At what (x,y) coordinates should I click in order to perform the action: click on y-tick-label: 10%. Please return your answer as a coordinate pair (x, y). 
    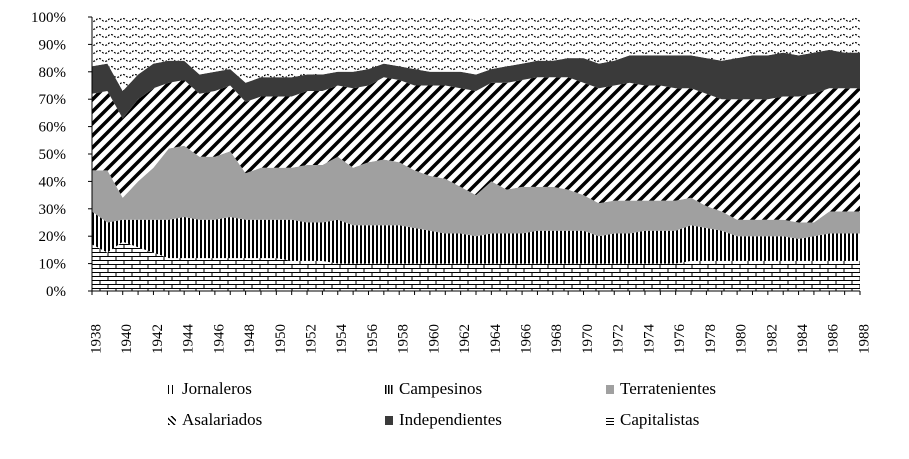
    Looking at the image, I should click on (53, 265).